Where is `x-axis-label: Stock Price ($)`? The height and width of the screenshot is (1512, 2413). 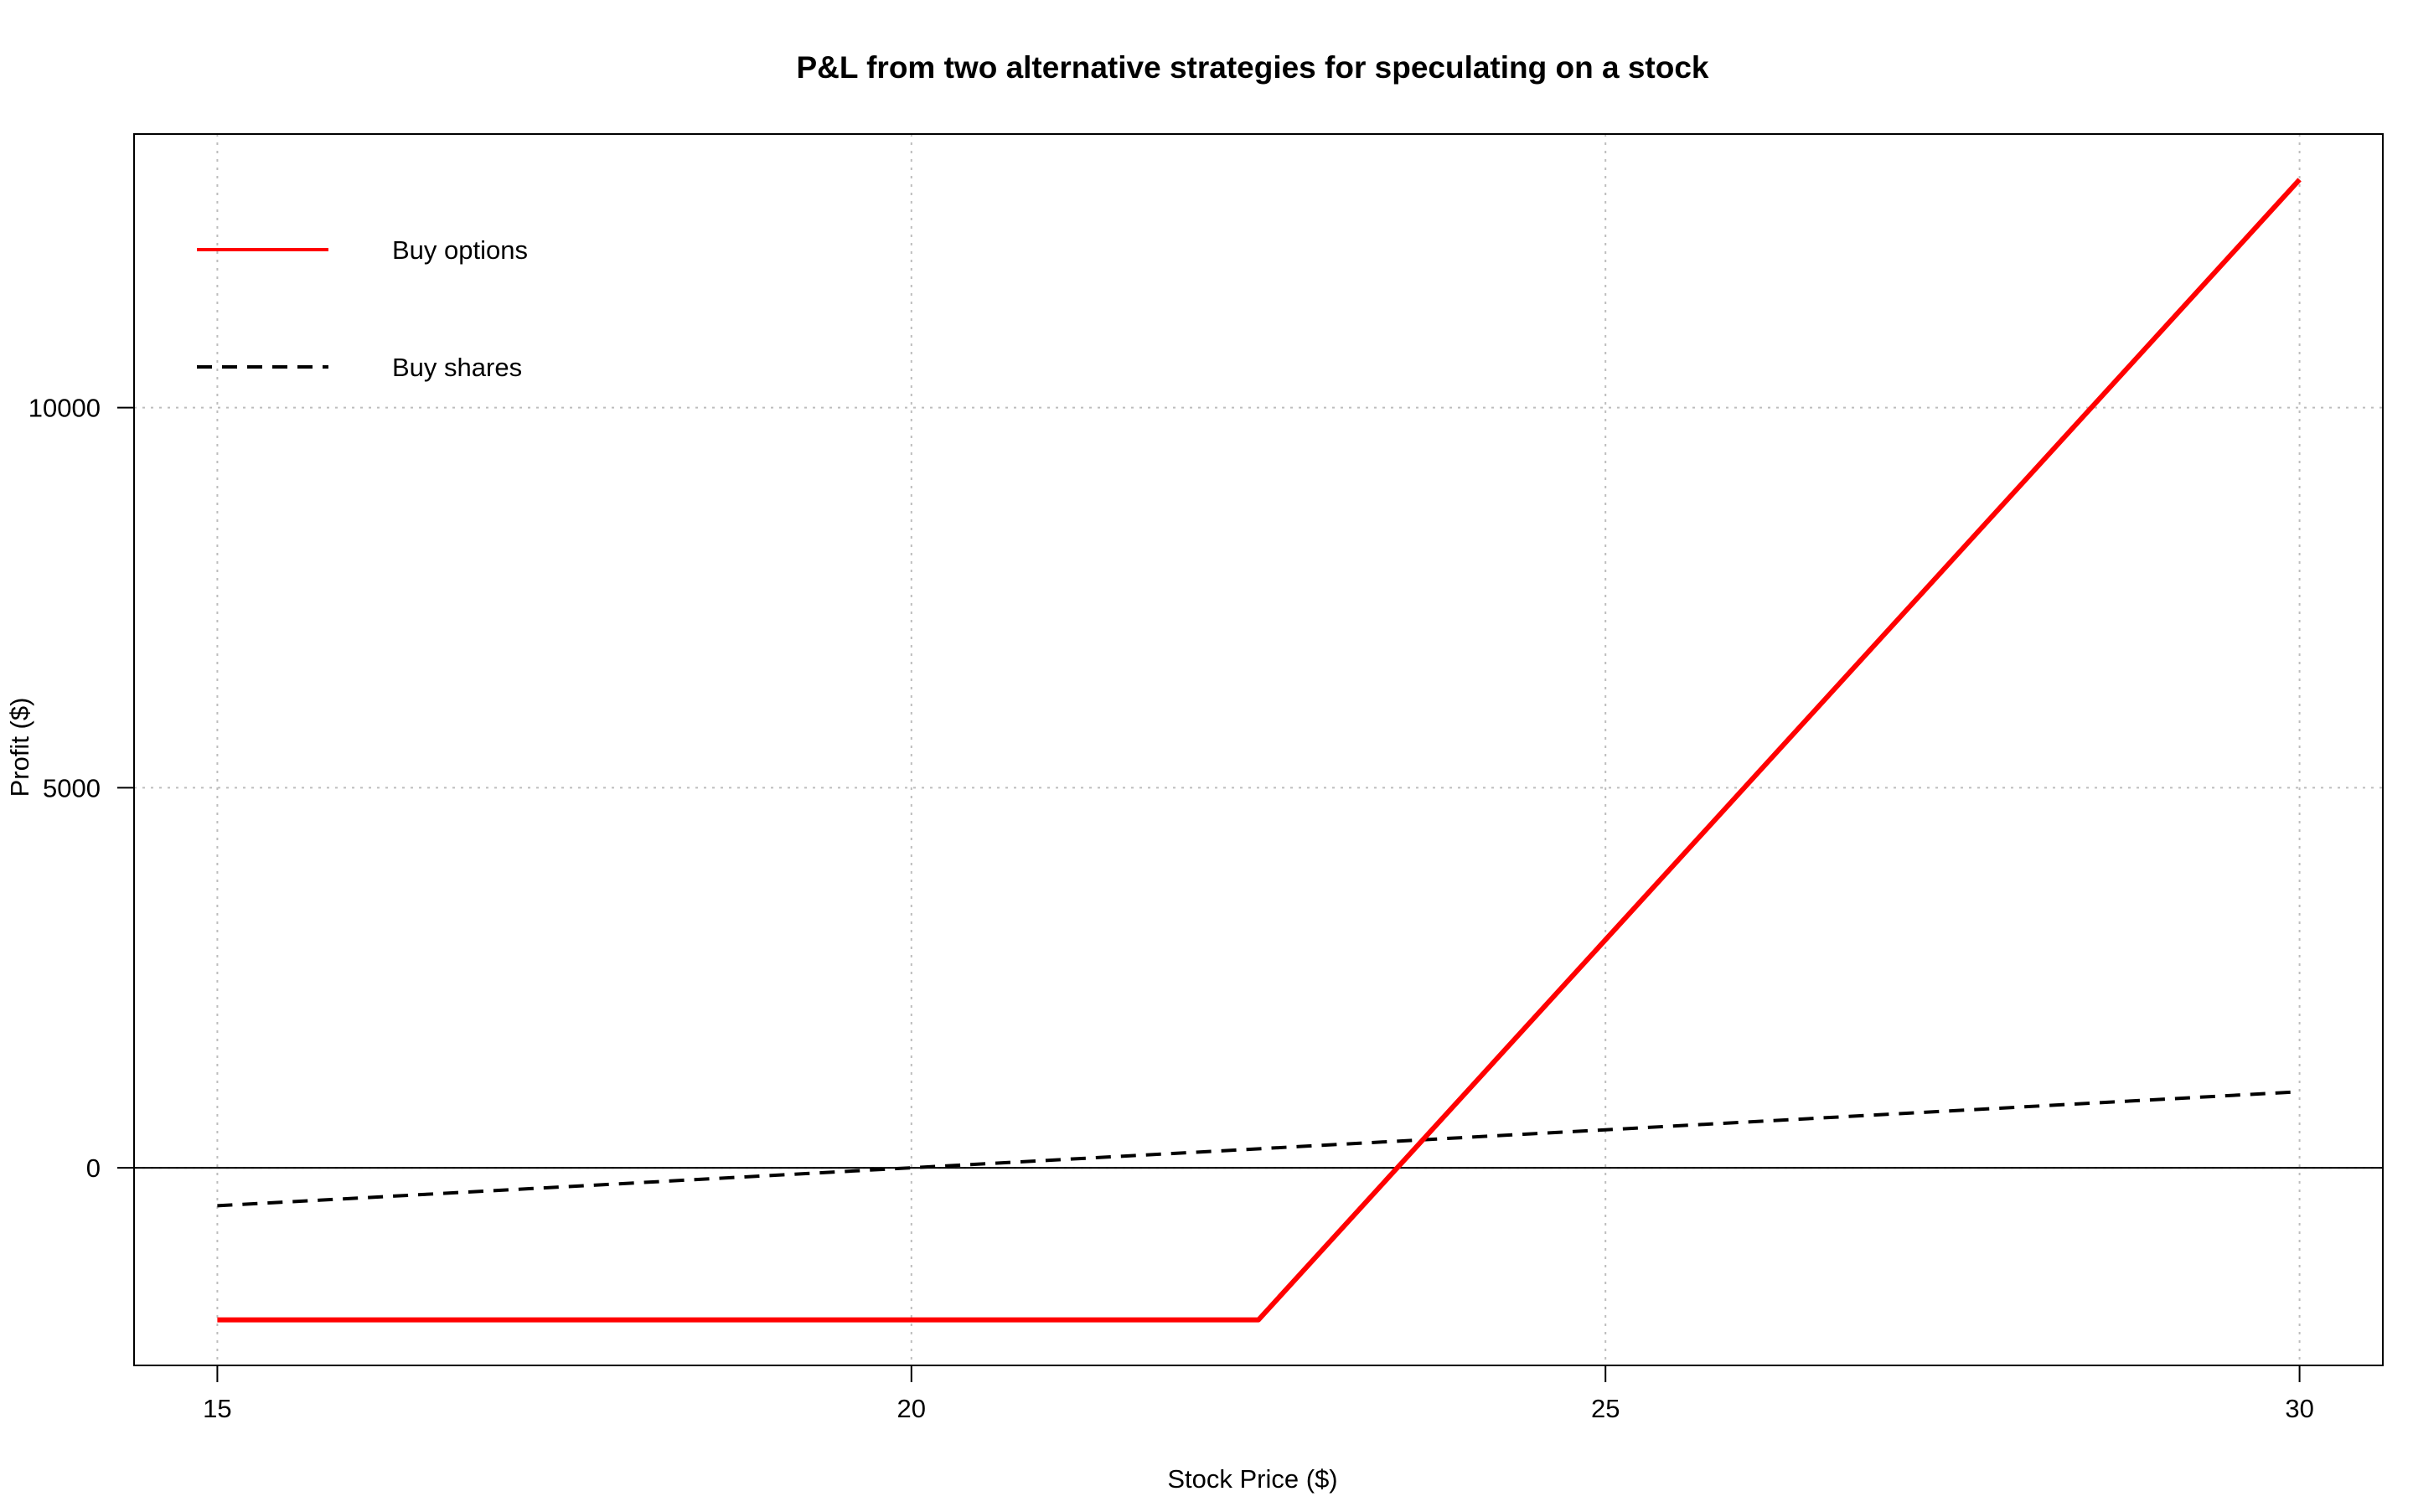
x-axis-label: Stock Price ($) is located at coordinates (1252, 1479).